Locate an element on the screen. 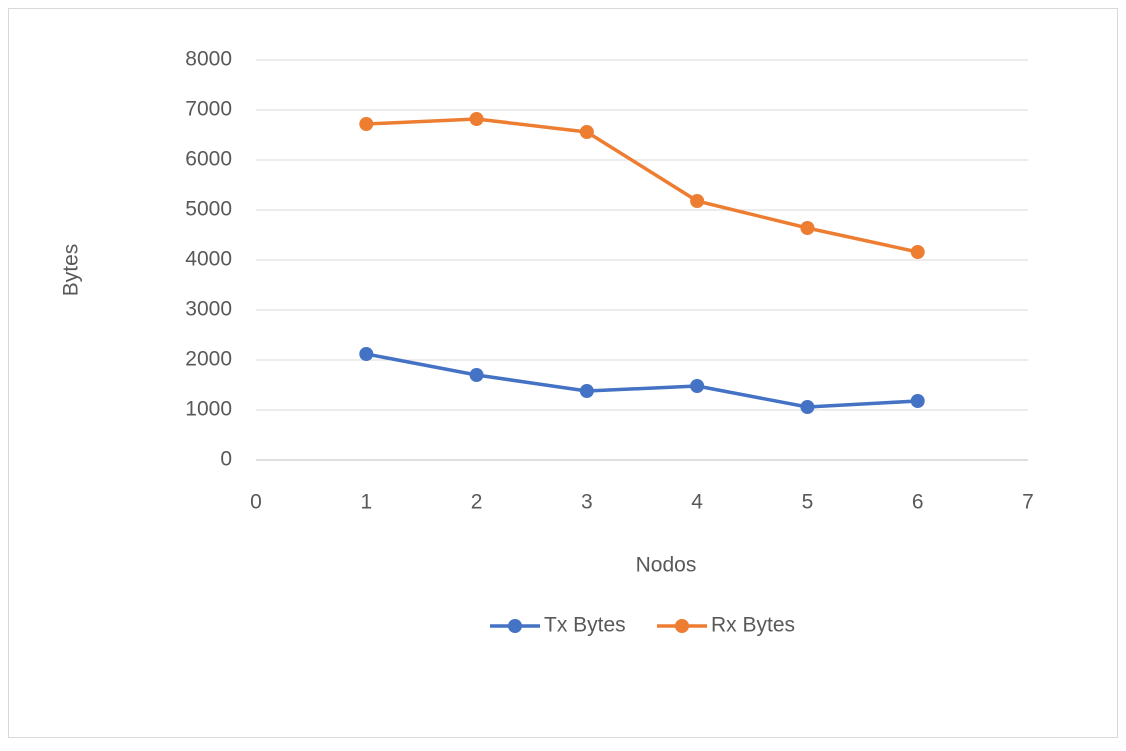 The height and width of the screenshot is (751, 1126). y-axis-title: Bytes is located at coordinates (71, 270).